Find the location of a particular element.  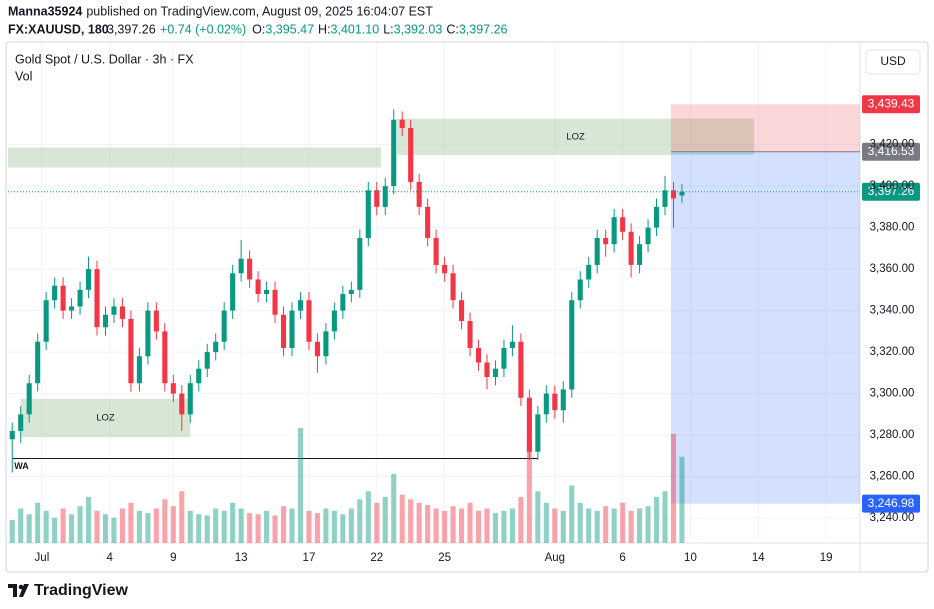

level-label: WA is located at coordinates (21, 466).